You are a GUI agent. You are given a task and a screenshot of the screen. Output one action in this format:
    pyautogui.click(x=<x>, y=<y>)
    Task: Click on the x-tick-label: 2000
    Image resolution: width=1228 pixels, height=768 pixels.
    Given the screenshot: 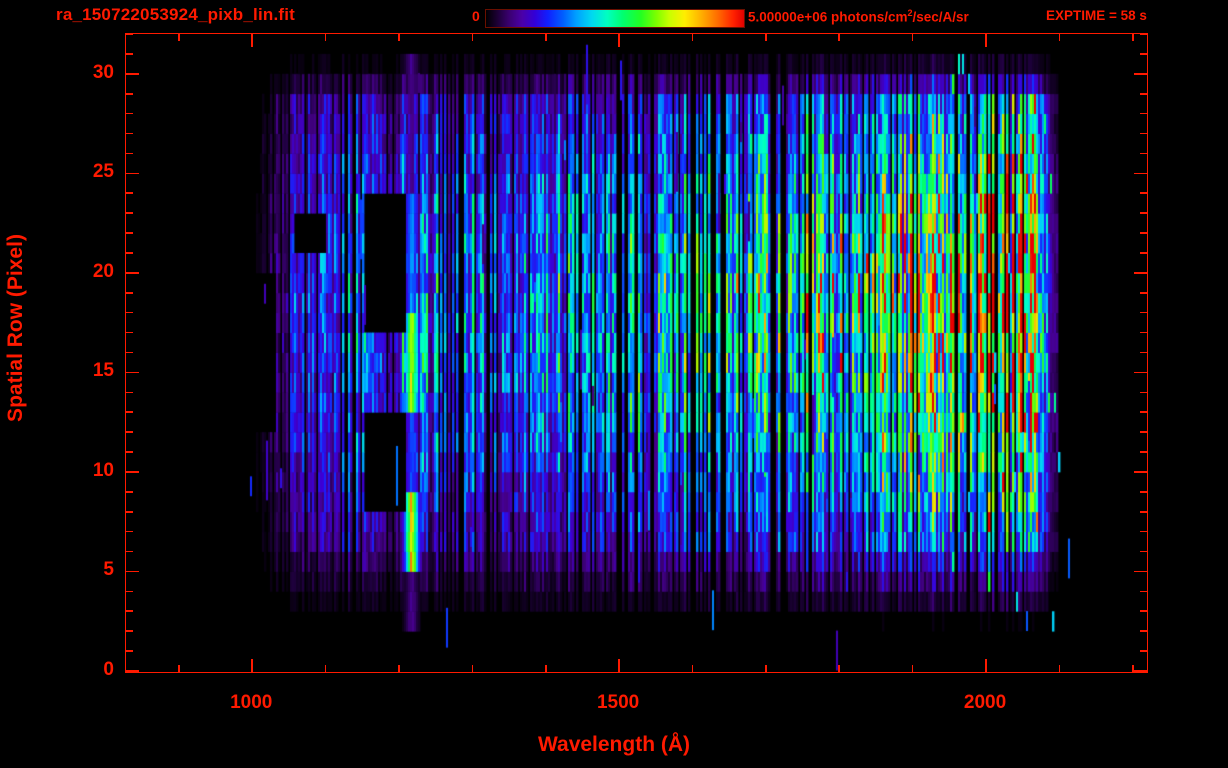 What is the action you would take?
    pyautogui.click(x=985, y=702)
    